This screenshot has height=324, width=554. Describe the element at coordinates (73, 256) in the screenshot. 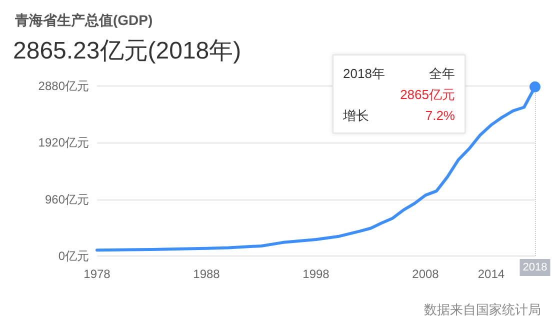

I see `y-tick-label: 0亿元` at that location.